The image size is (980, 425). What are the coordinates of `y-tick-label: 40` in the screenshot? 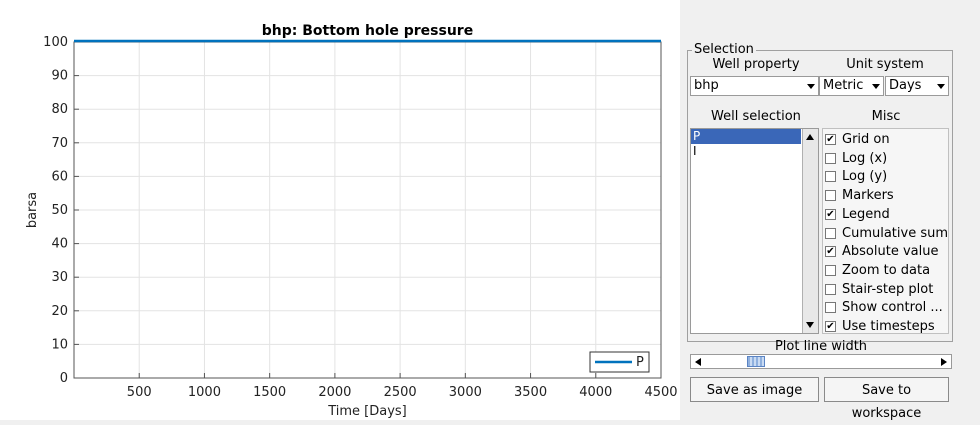 It's located at (59, 244).